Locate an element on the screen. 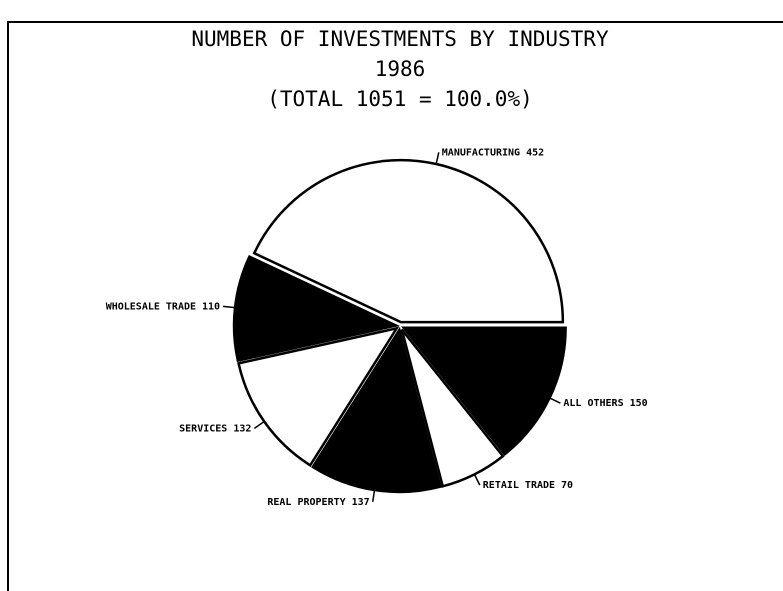 This screenshot has height=591, width=783. slice-label: ALL OTHERS 150 is located at coordinates (605, 403).